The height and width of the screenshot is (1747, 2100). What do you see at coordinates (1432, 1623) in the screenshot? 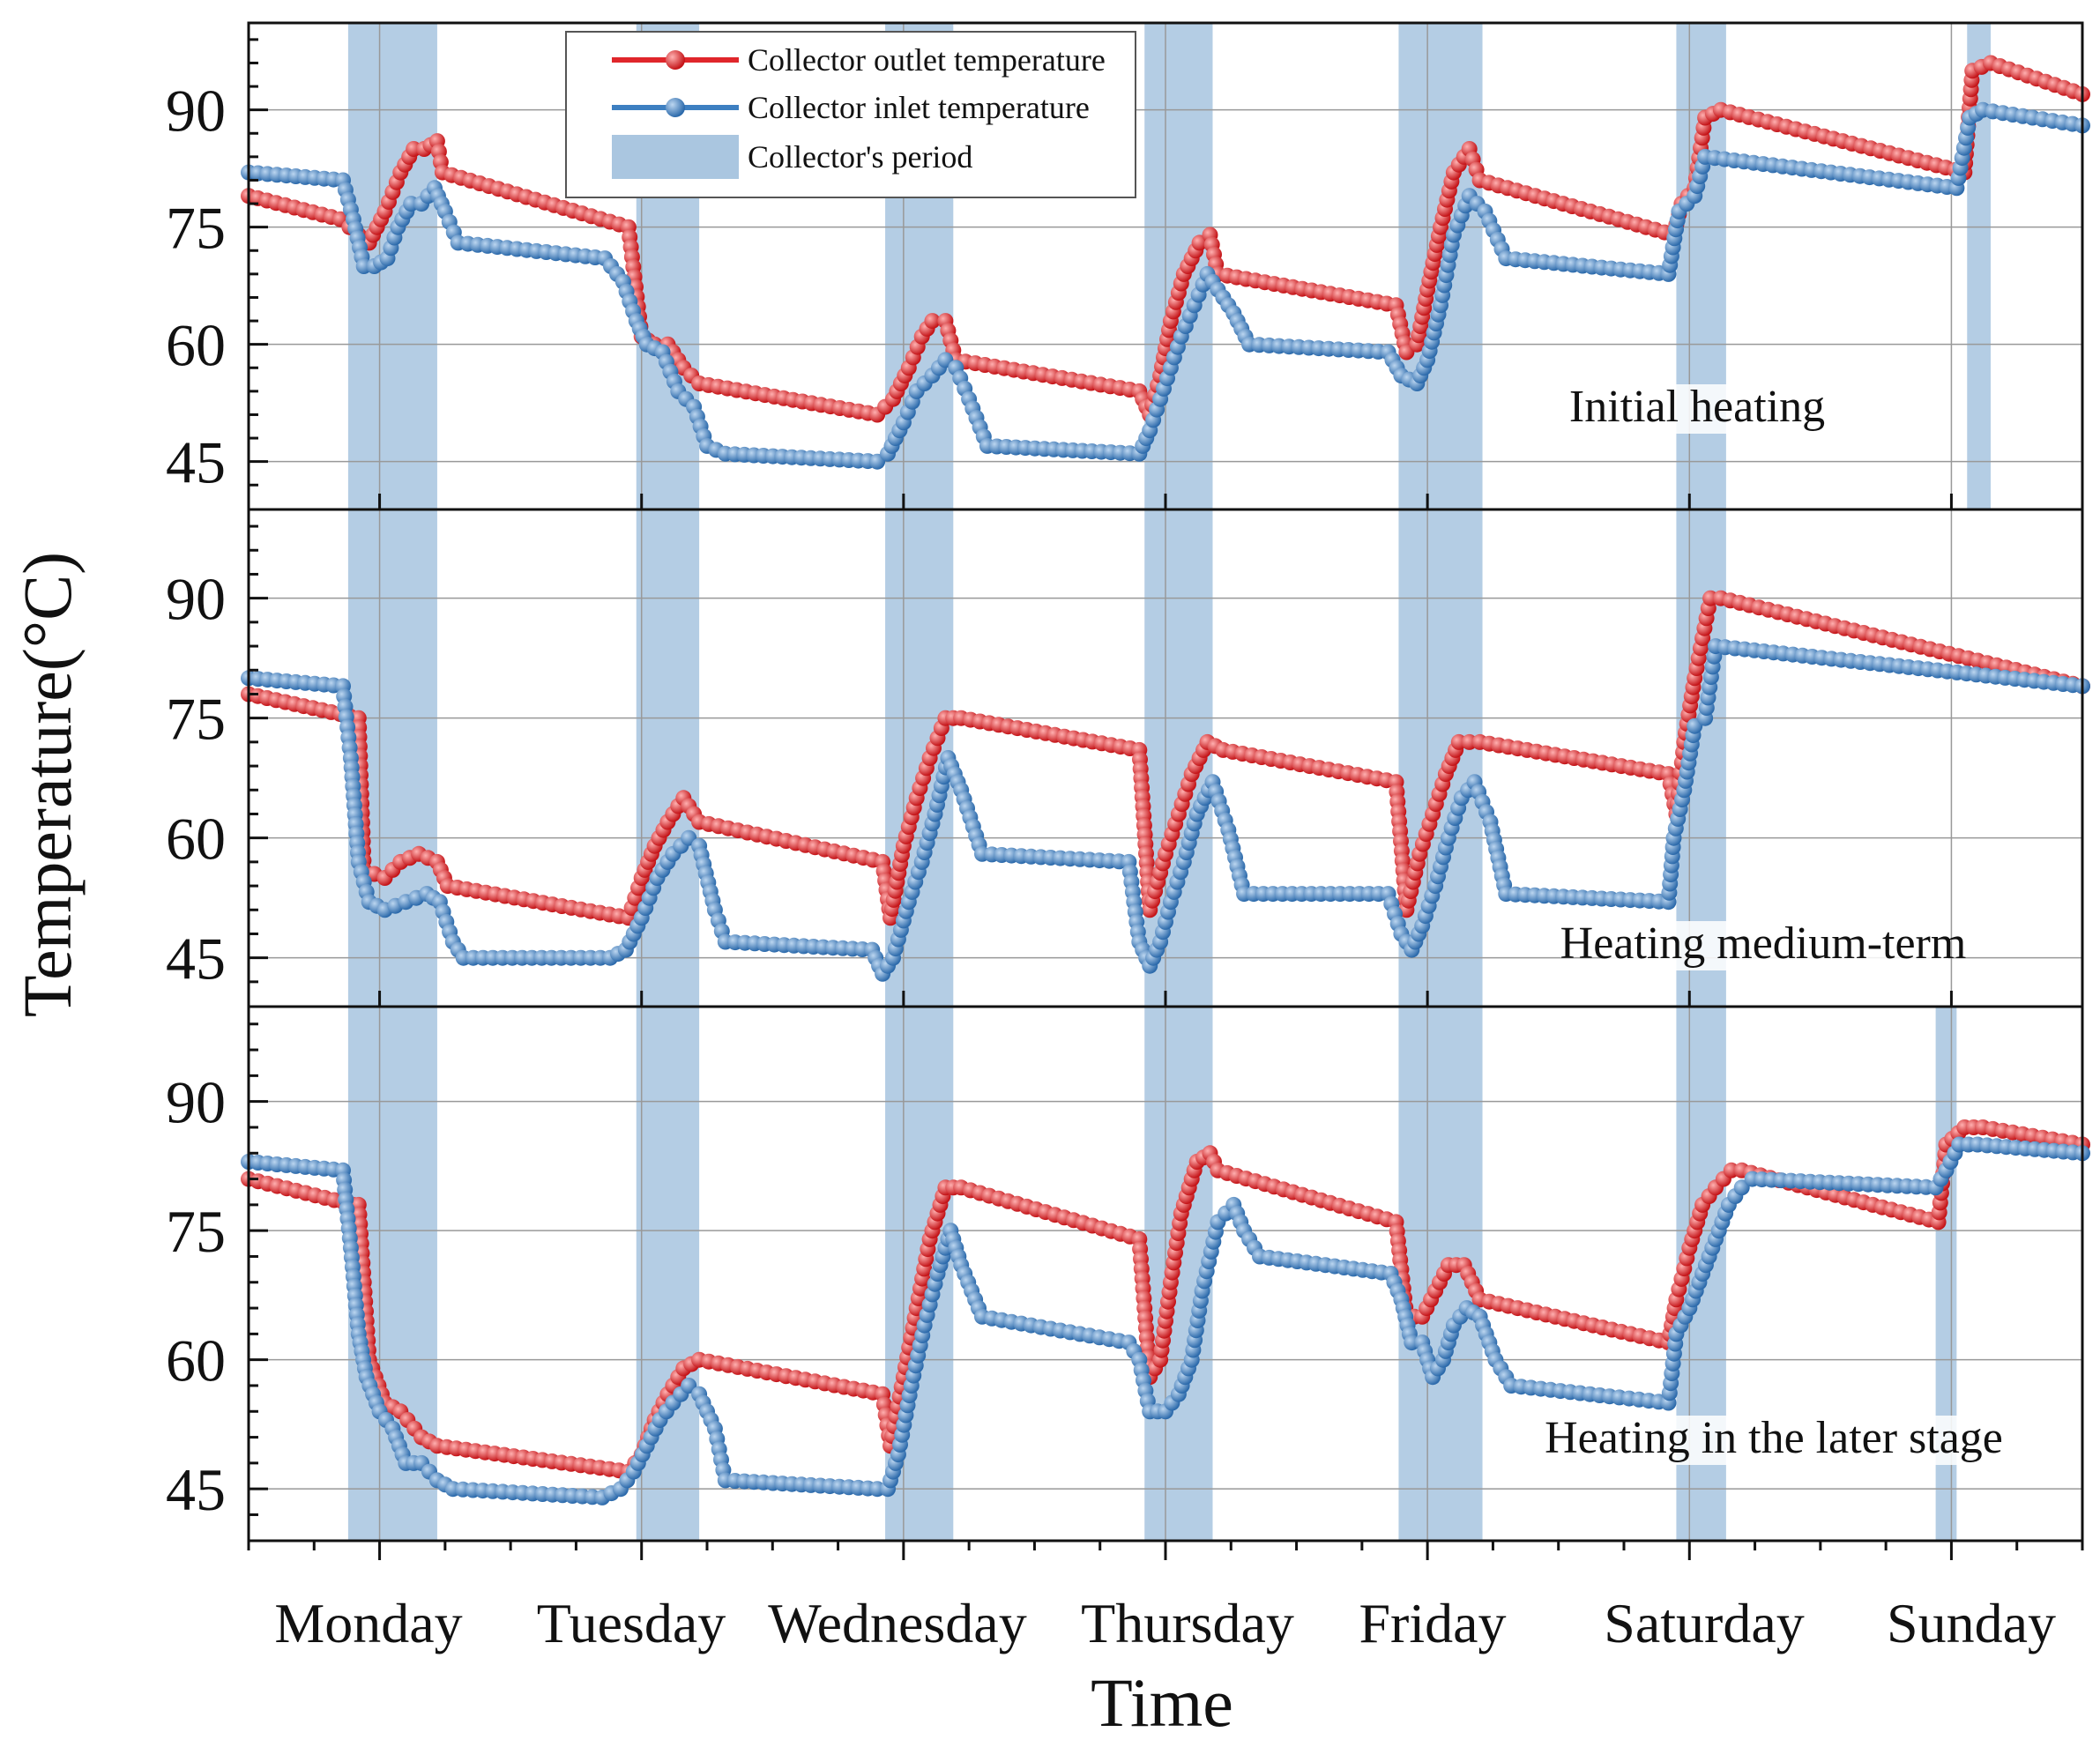
I see `x-tick-label: Friday` at bounding box center [1432, 1623].